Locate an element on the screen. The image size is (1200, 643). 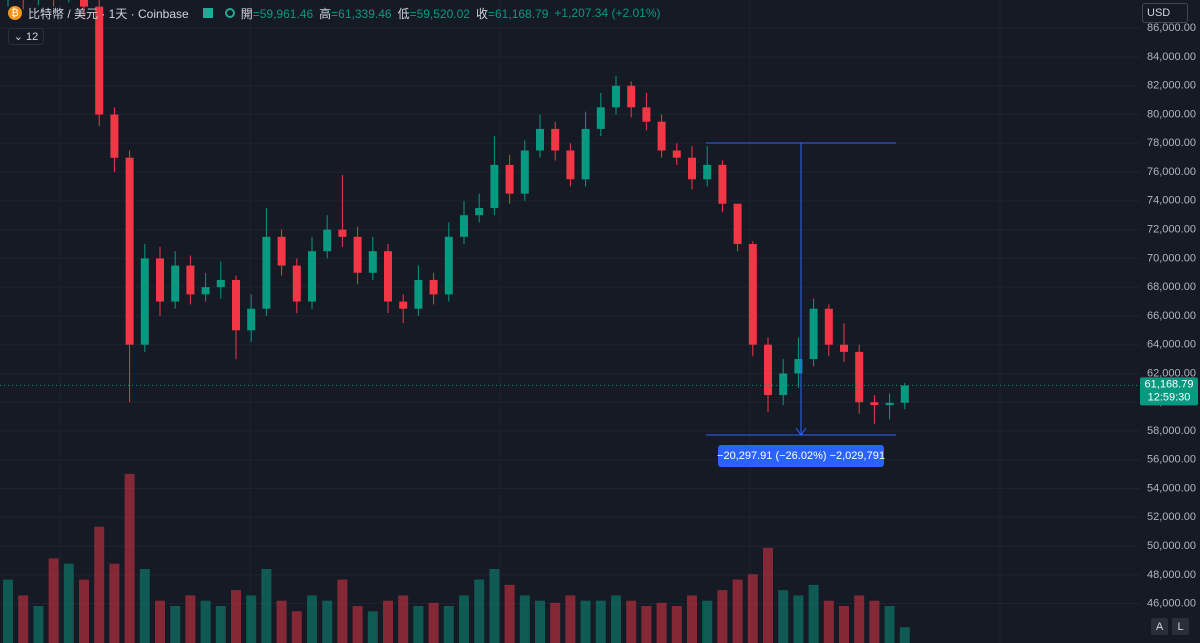
y-tick-label: 68,000.00 is located at coordinates (1171, 287).